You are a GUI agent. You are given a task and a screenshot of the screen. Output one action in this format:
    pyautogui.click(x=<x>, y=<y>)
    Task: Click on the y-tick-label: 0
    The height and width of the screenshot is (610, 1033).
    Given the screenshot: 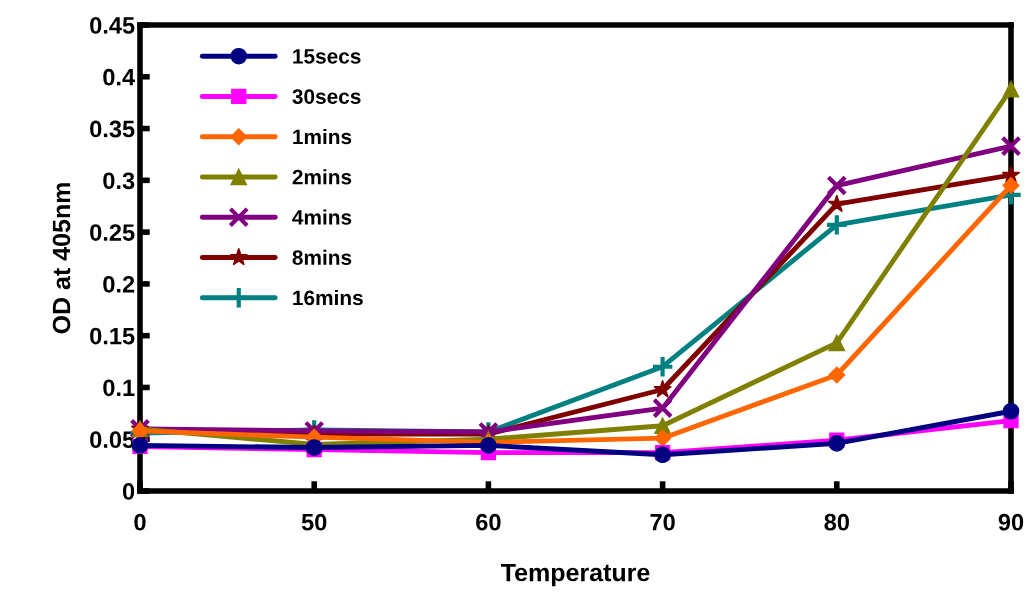 What is the action you would take?
    pyautogui.click(x=128, y=491)
    